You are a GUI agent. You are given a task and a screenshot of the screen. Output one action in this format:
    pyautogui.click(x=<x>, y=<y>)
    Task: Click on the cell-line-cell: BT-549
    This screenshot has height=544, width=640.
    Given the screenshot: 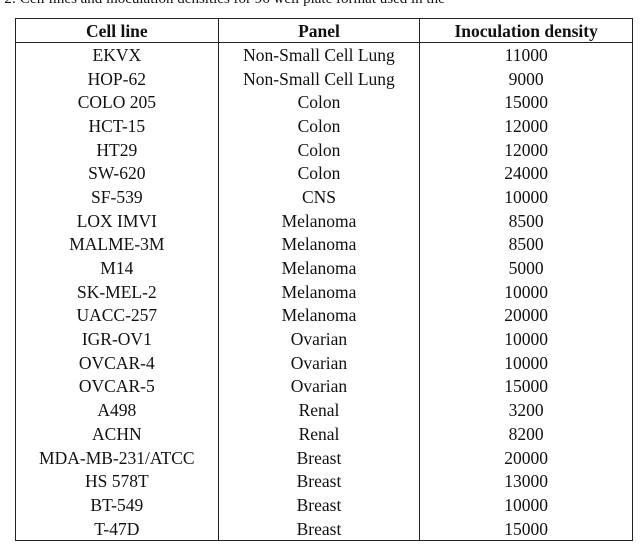 What is the action you would take?
    pyautogui.click(x=117, y=505)
    